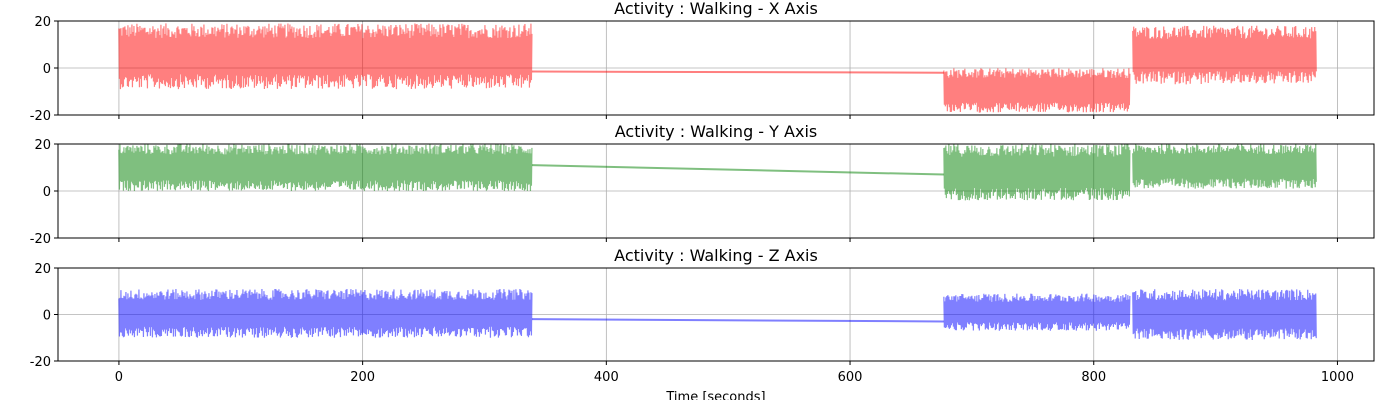 Image resolution: width=1400 pixels, height=404 pixels. What do you see at coordinates (1093, 377) in the screenshot?
I see `x-tick-label: 800` at bounding box center [1093, 377].